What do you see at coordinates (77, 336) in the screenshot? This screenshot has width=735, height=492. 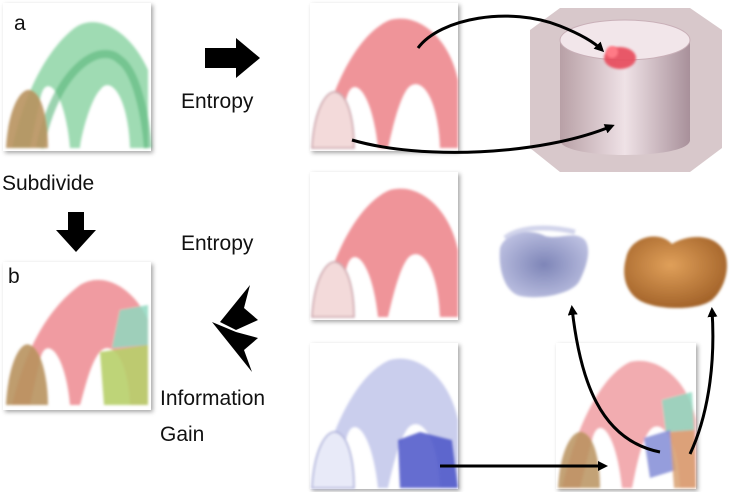 I see `panel-b-histogram` at bounding box center [77, 336].